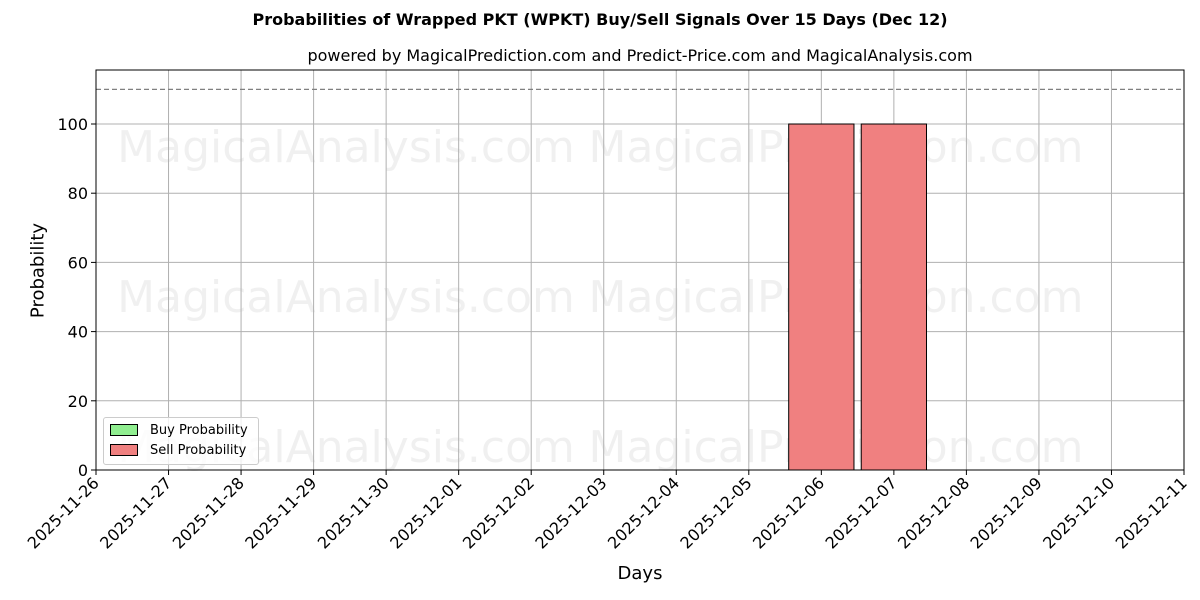 Image resolution: width=1200 pixels, height=600 pixels. Describe the element at coordinates (643, 512) in the screenshot. I see `svg-text: 2025-12-04` at that location.